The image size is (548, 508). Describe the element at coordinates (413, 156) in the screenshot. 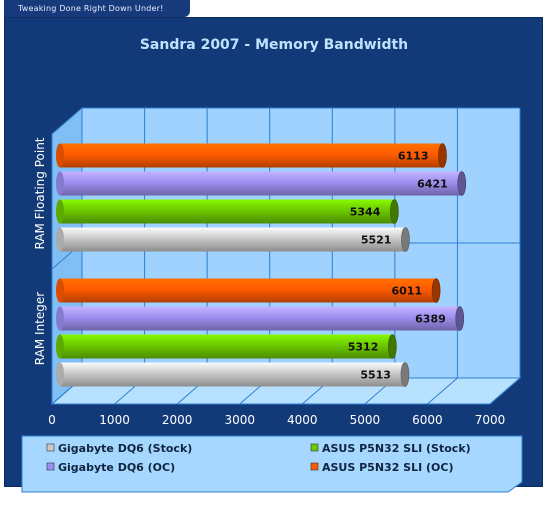

I see `bar-value-label: 6113` at that location.